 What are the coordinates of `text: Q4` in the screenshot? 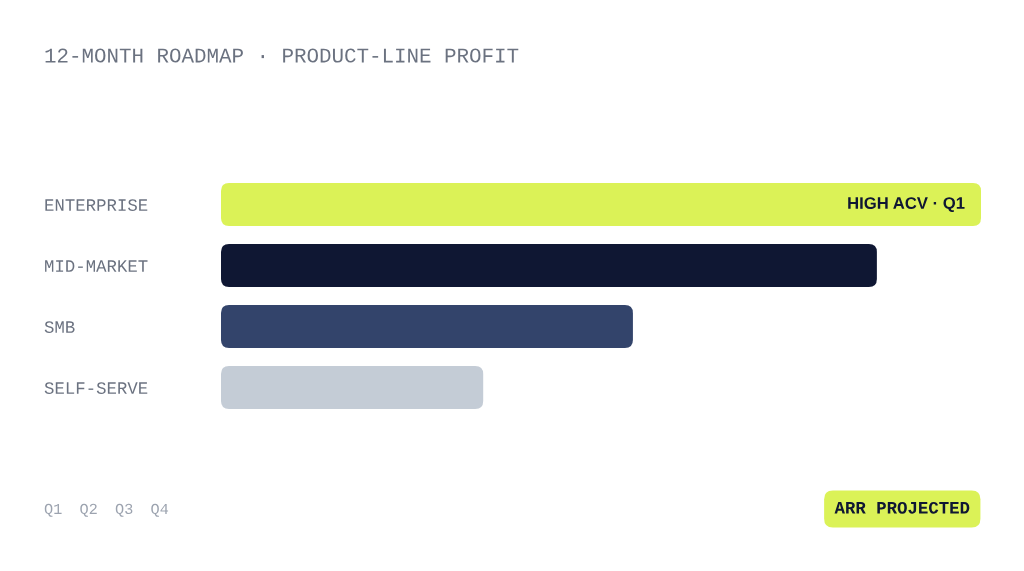 It's located at (160, 510).